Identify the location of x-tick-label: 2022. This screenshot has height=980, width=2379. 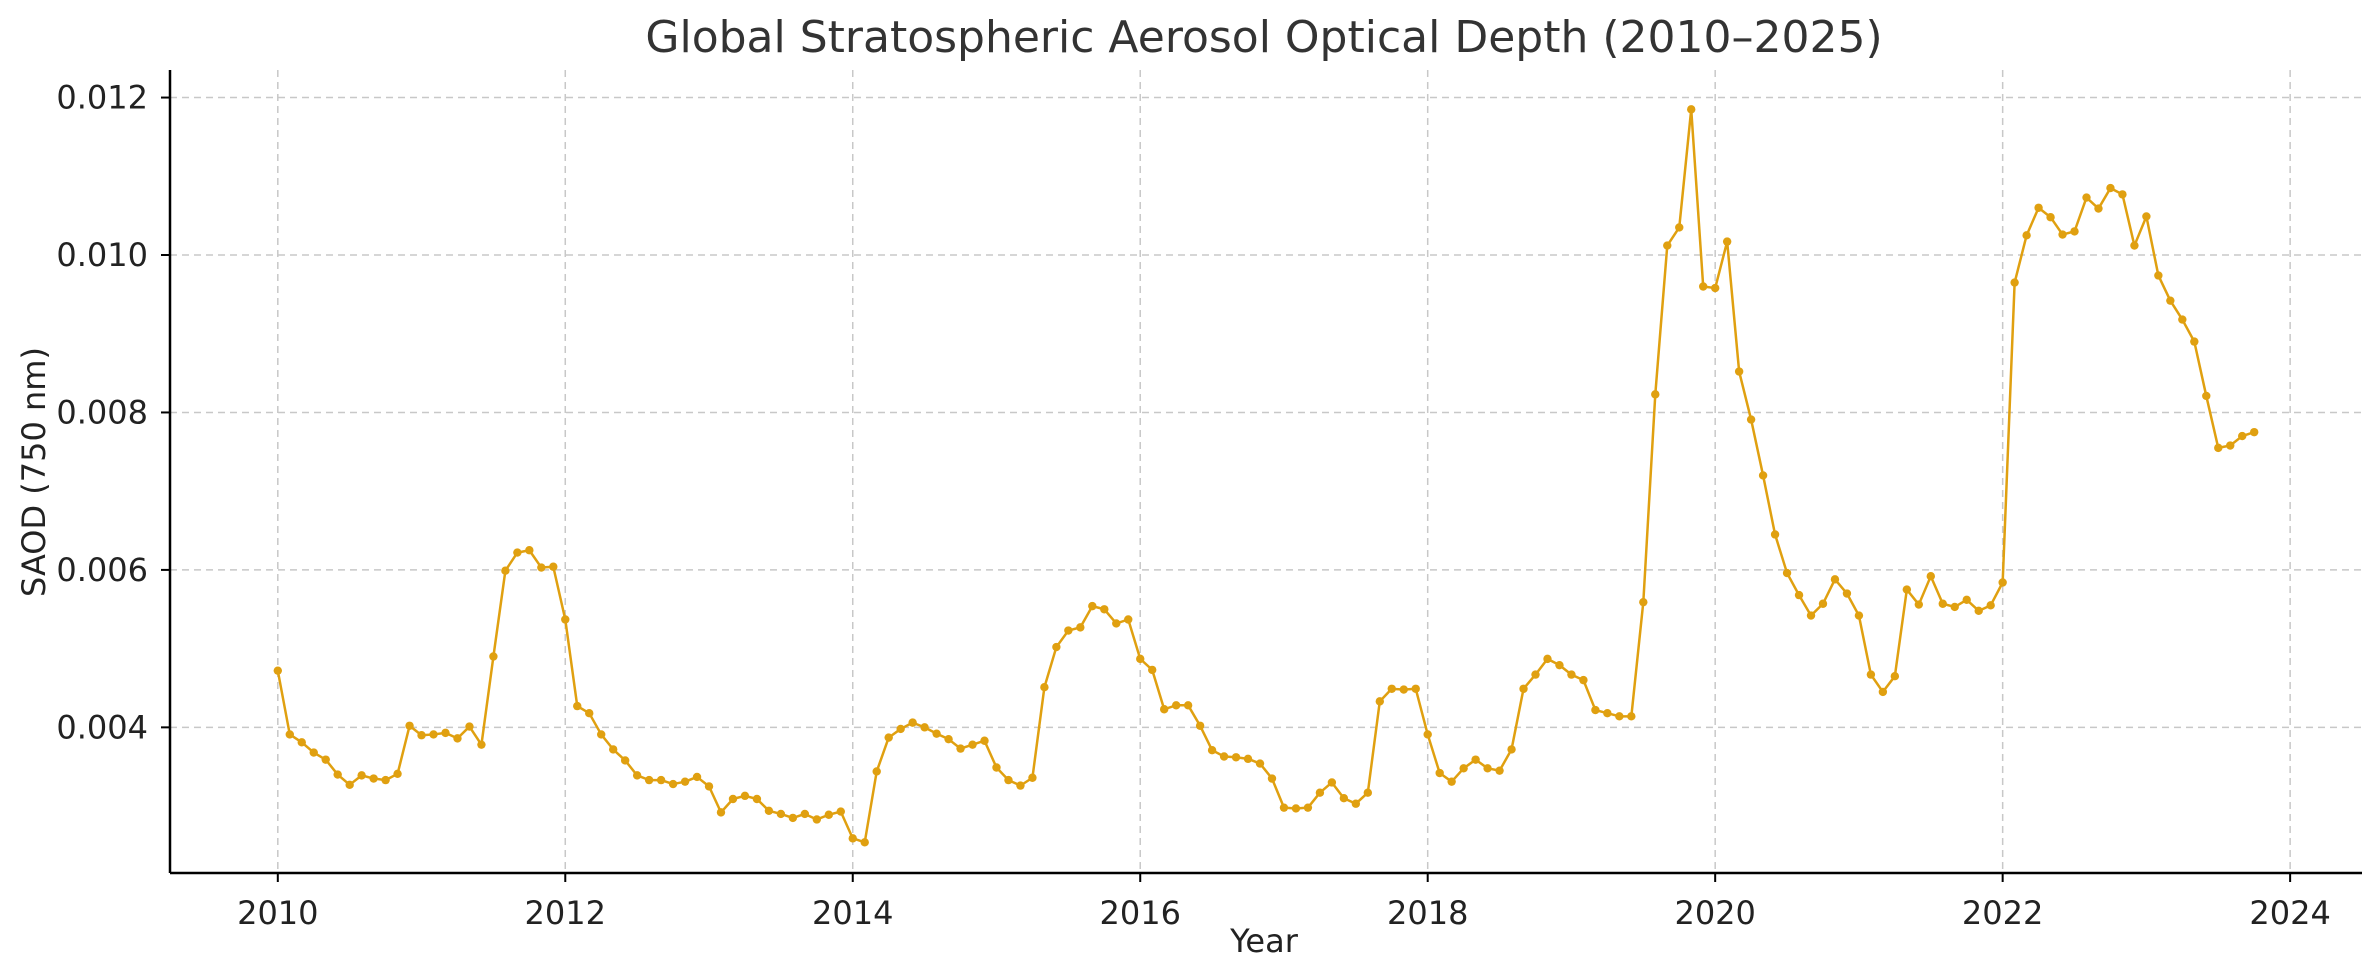
(2002, 913).